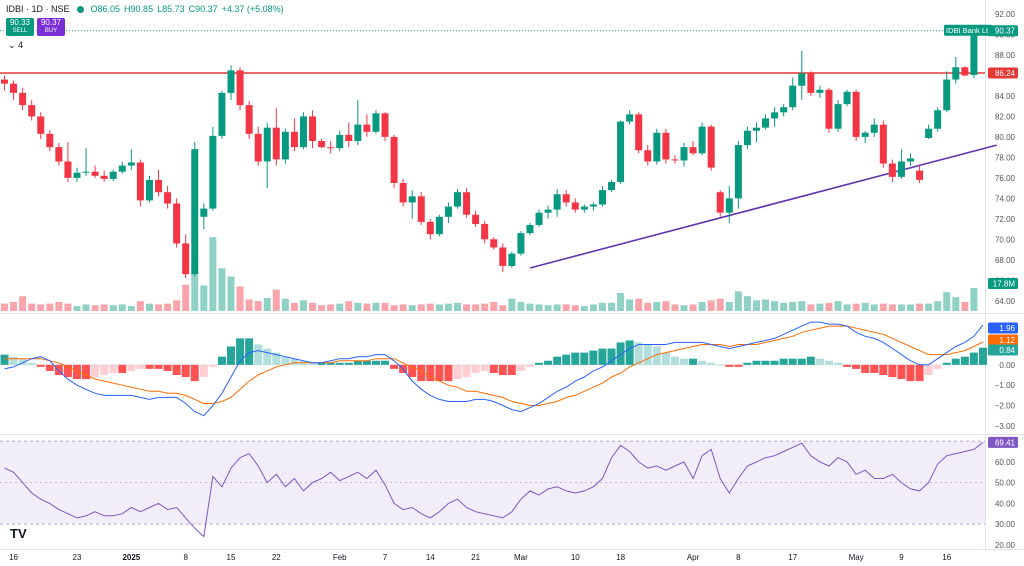 This screenshot has height=566, width=1024. I want to click on price-tick-label: 64.00, so click(1005, 301).